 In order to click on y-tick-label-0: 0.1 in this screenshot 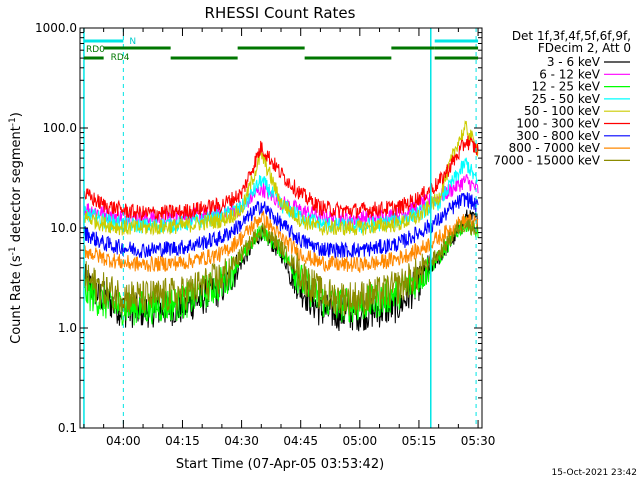, I will do `click(67, 428)`.